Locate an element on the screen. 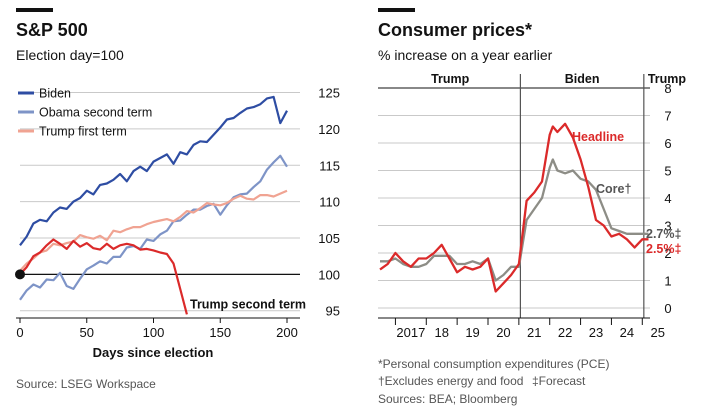 The width and height of the screenshot is (710, 417). annotation-2-7: 2.7%‡ is located at coordinates (663, 234).